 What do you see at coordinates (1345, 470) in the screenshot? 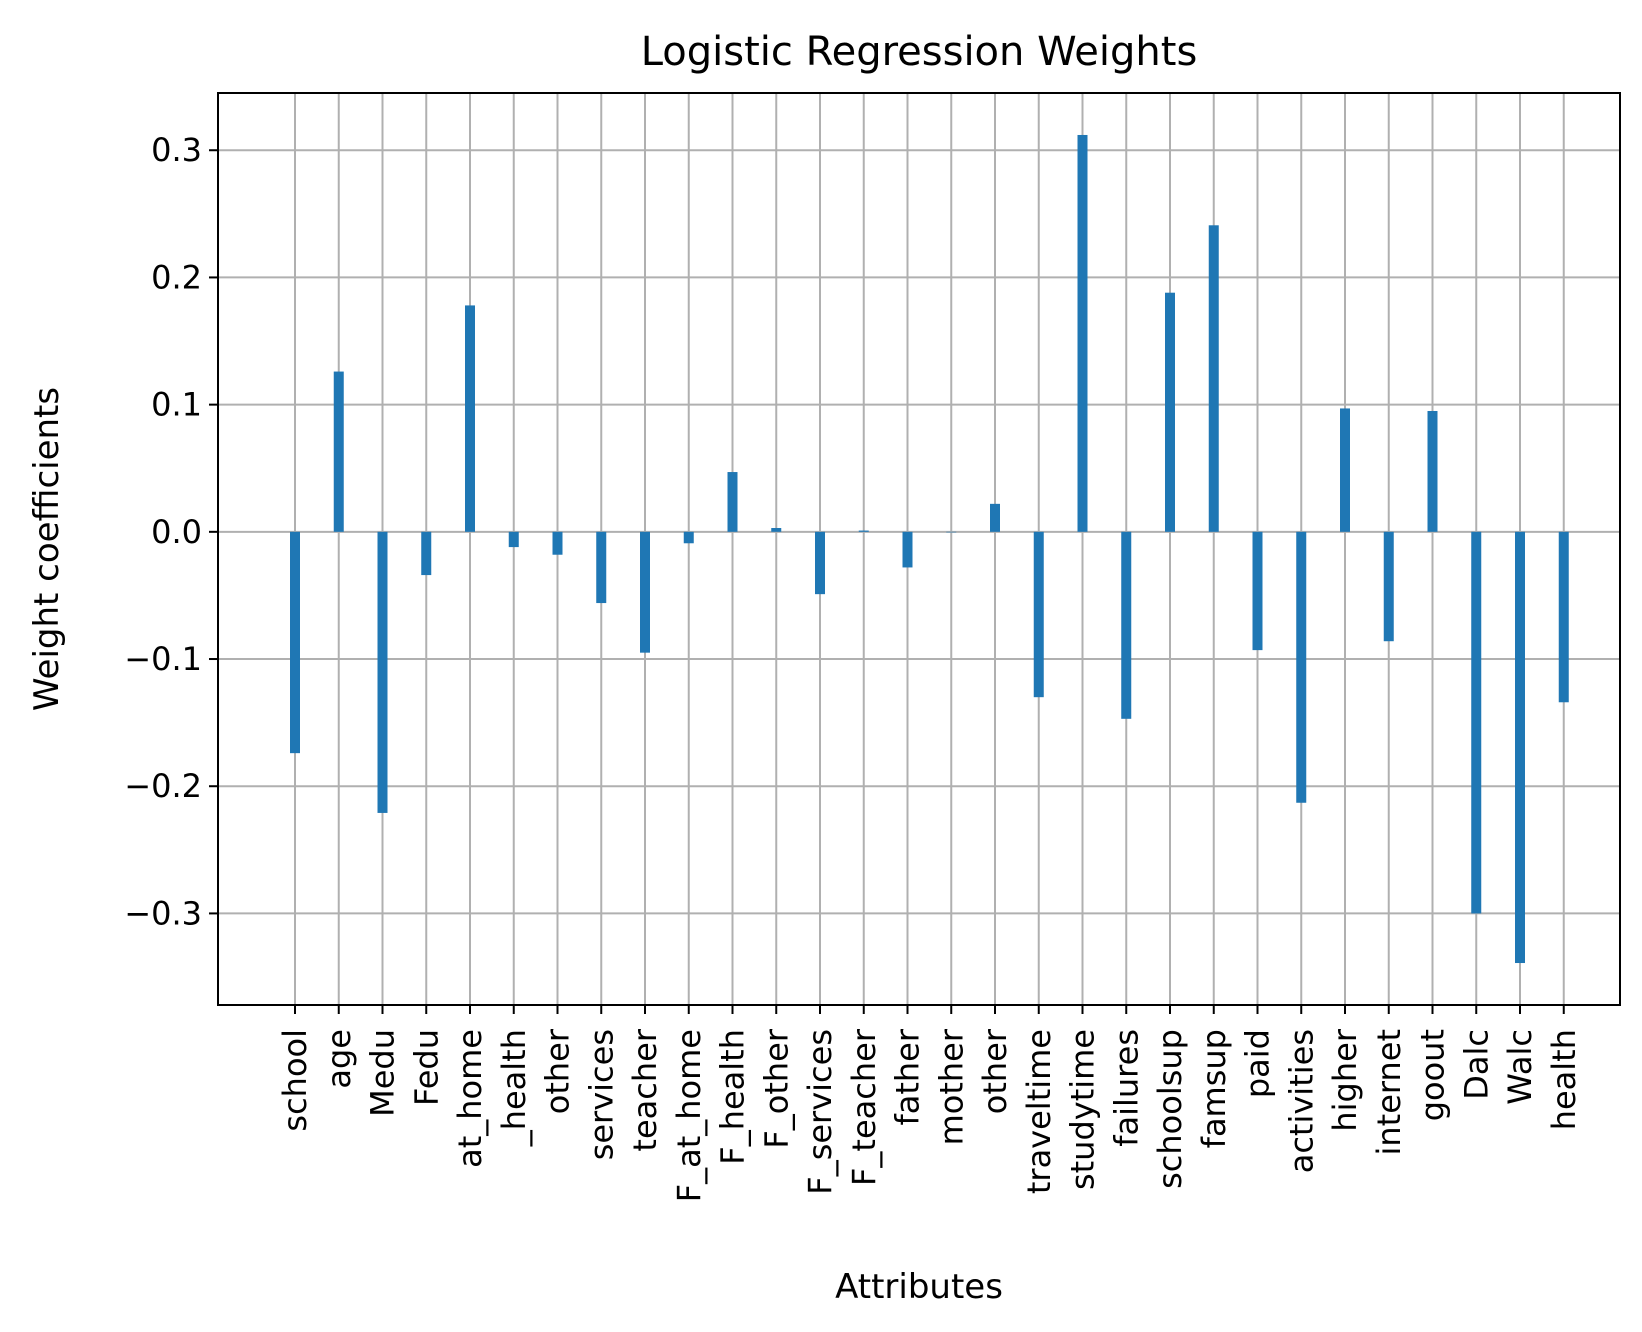
I see `bar-higher` at bounding box center [1345, 470].